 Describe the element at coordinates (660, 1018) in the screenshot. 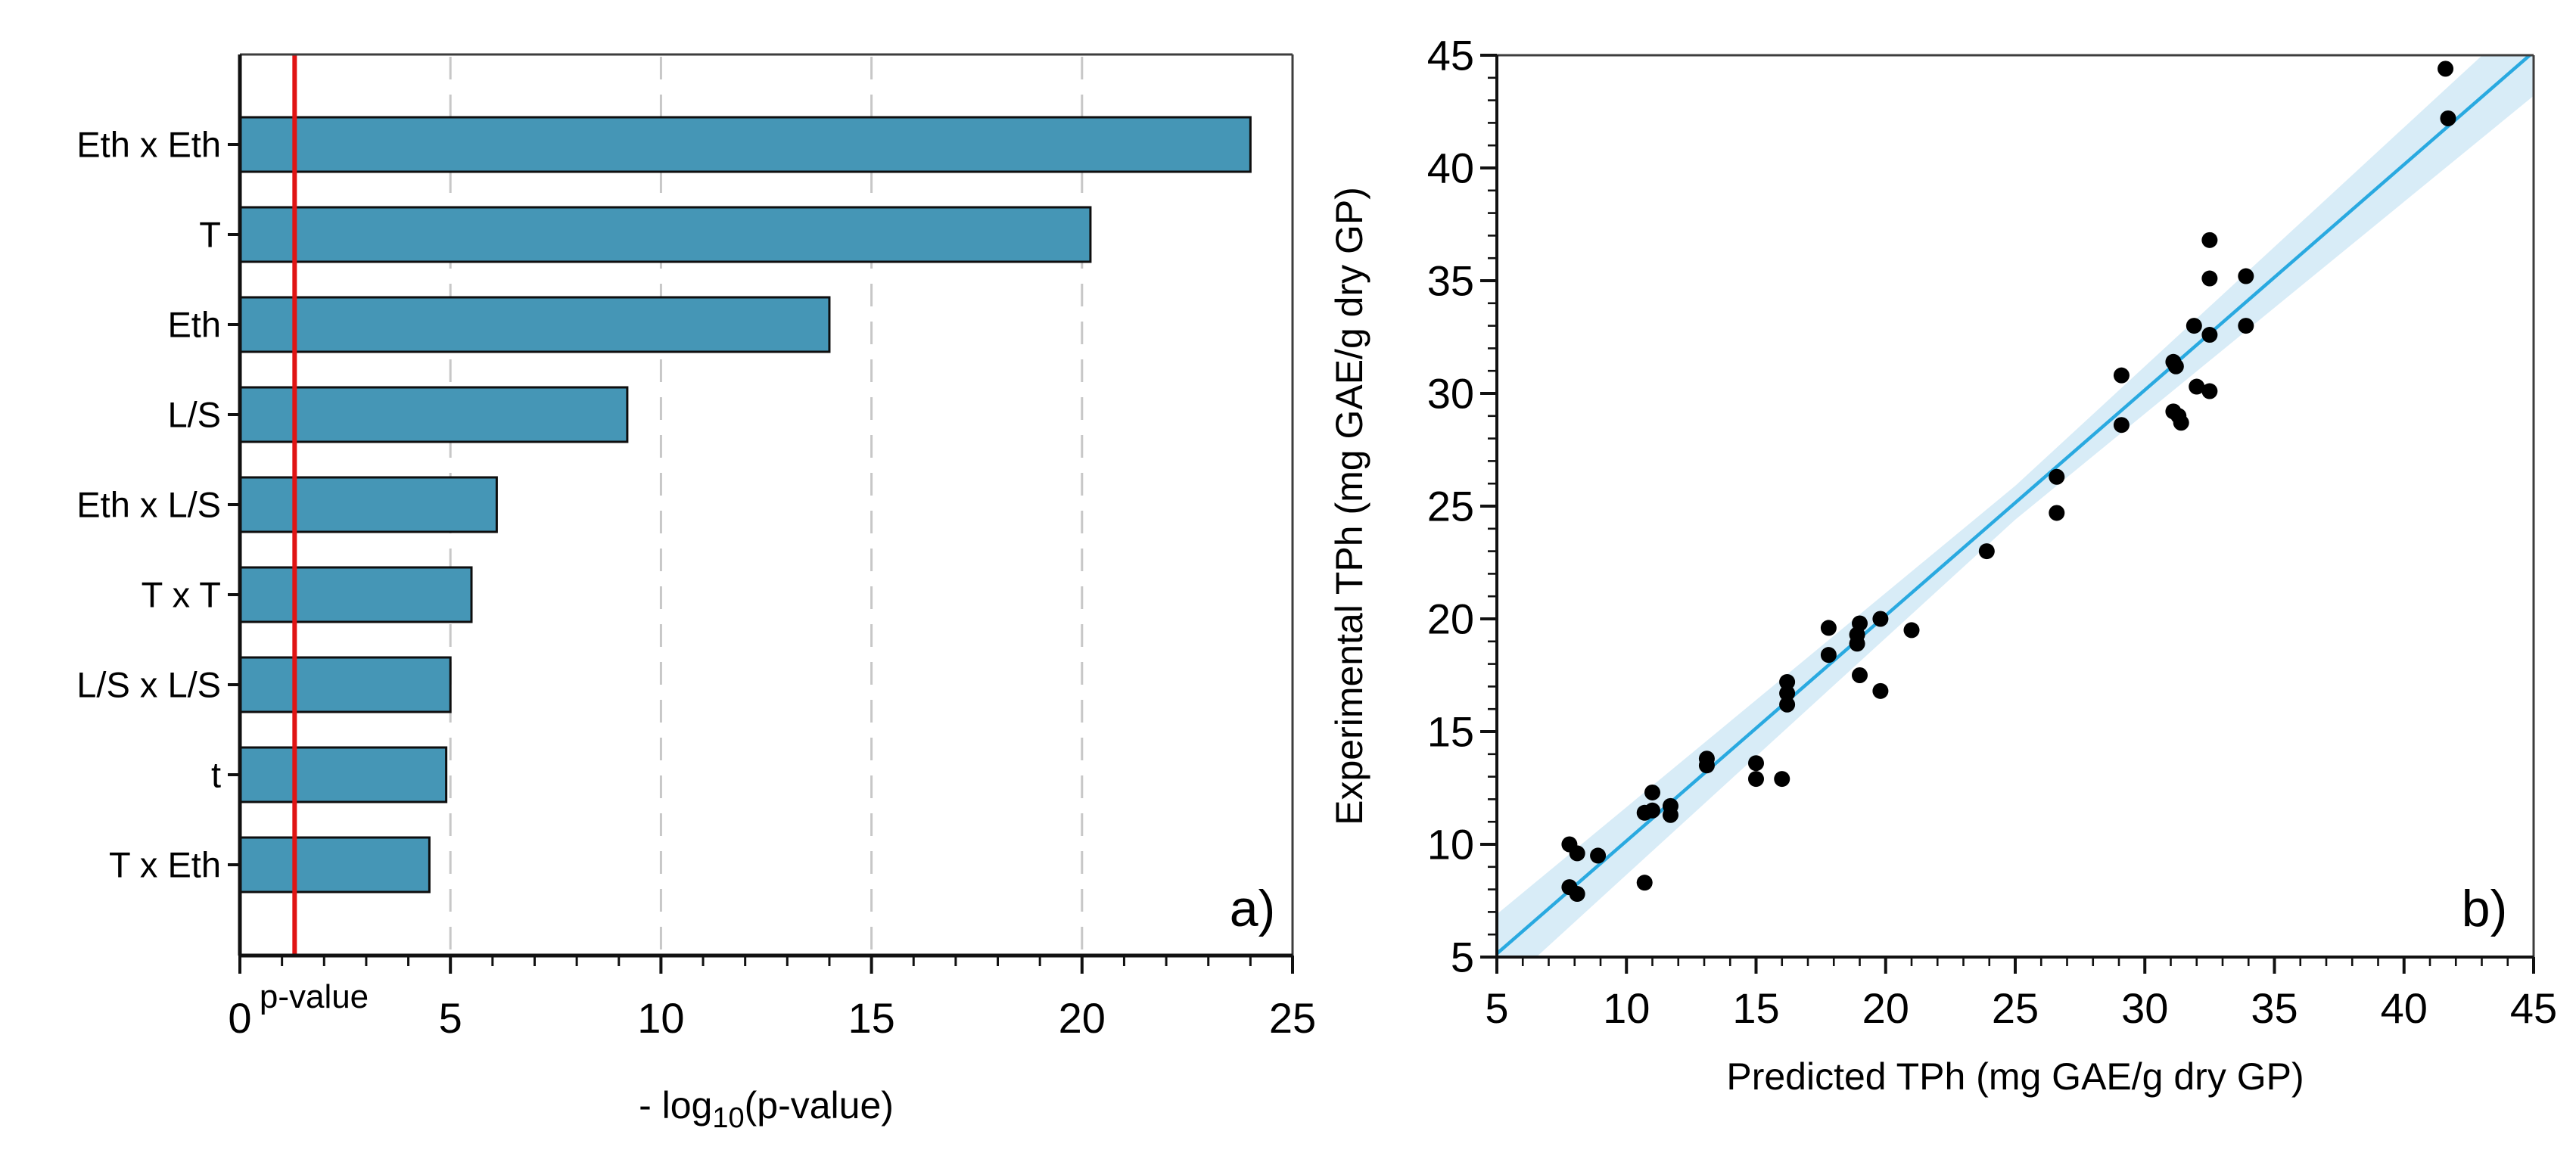

I see `x-tick-label-a: 10` at that location.